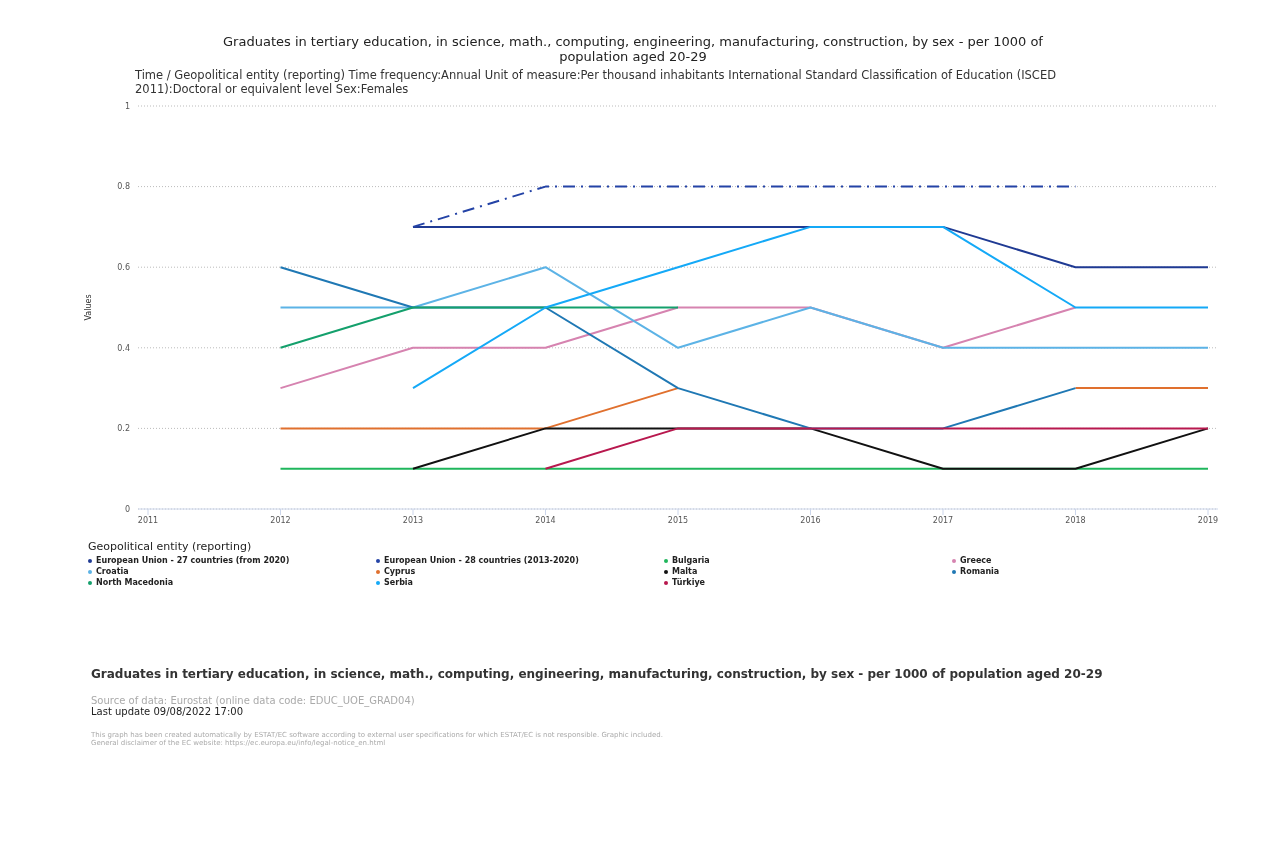 Image resolution: width=1274 pixels, height=848 pixels. Describe the element at coordinates (400, 571) in the screenshot. I see `legend-label: Cyprus` at that location.